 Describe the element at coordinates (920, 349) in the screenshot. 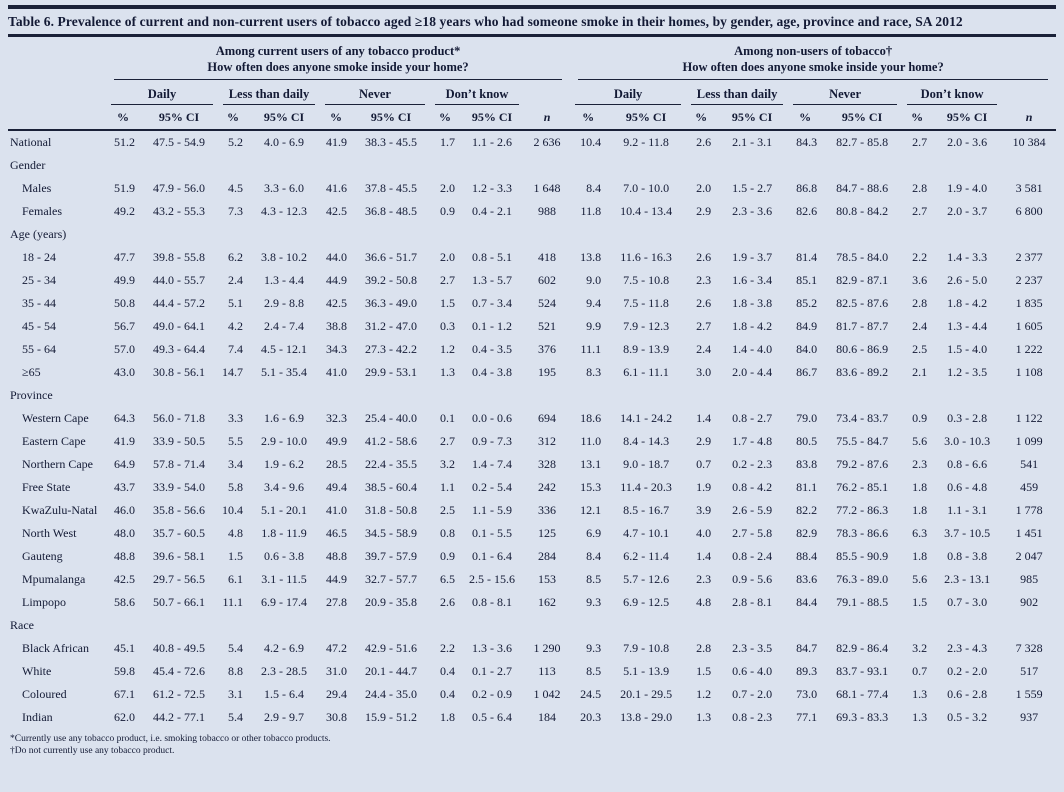

I see `pct-cell: 2.5` at that location.